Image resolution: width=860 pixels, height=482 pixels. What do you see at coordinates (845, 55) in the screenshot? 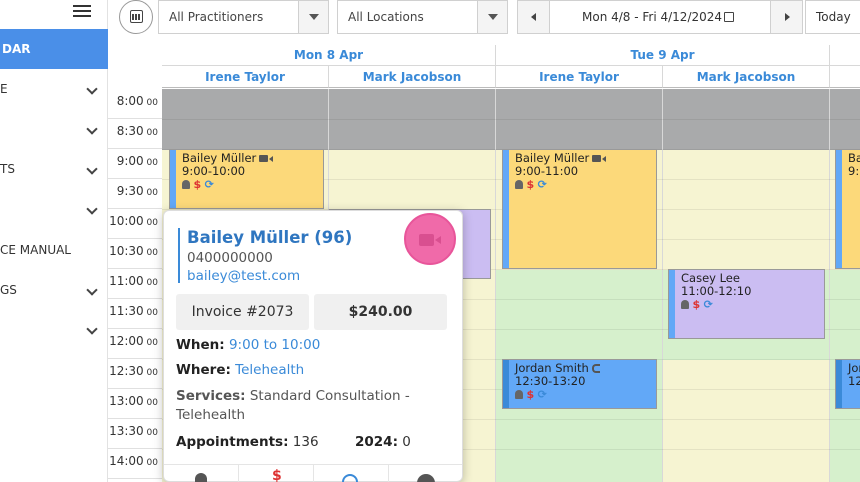
I see `day-header-next` at bounding box center [845, 55].